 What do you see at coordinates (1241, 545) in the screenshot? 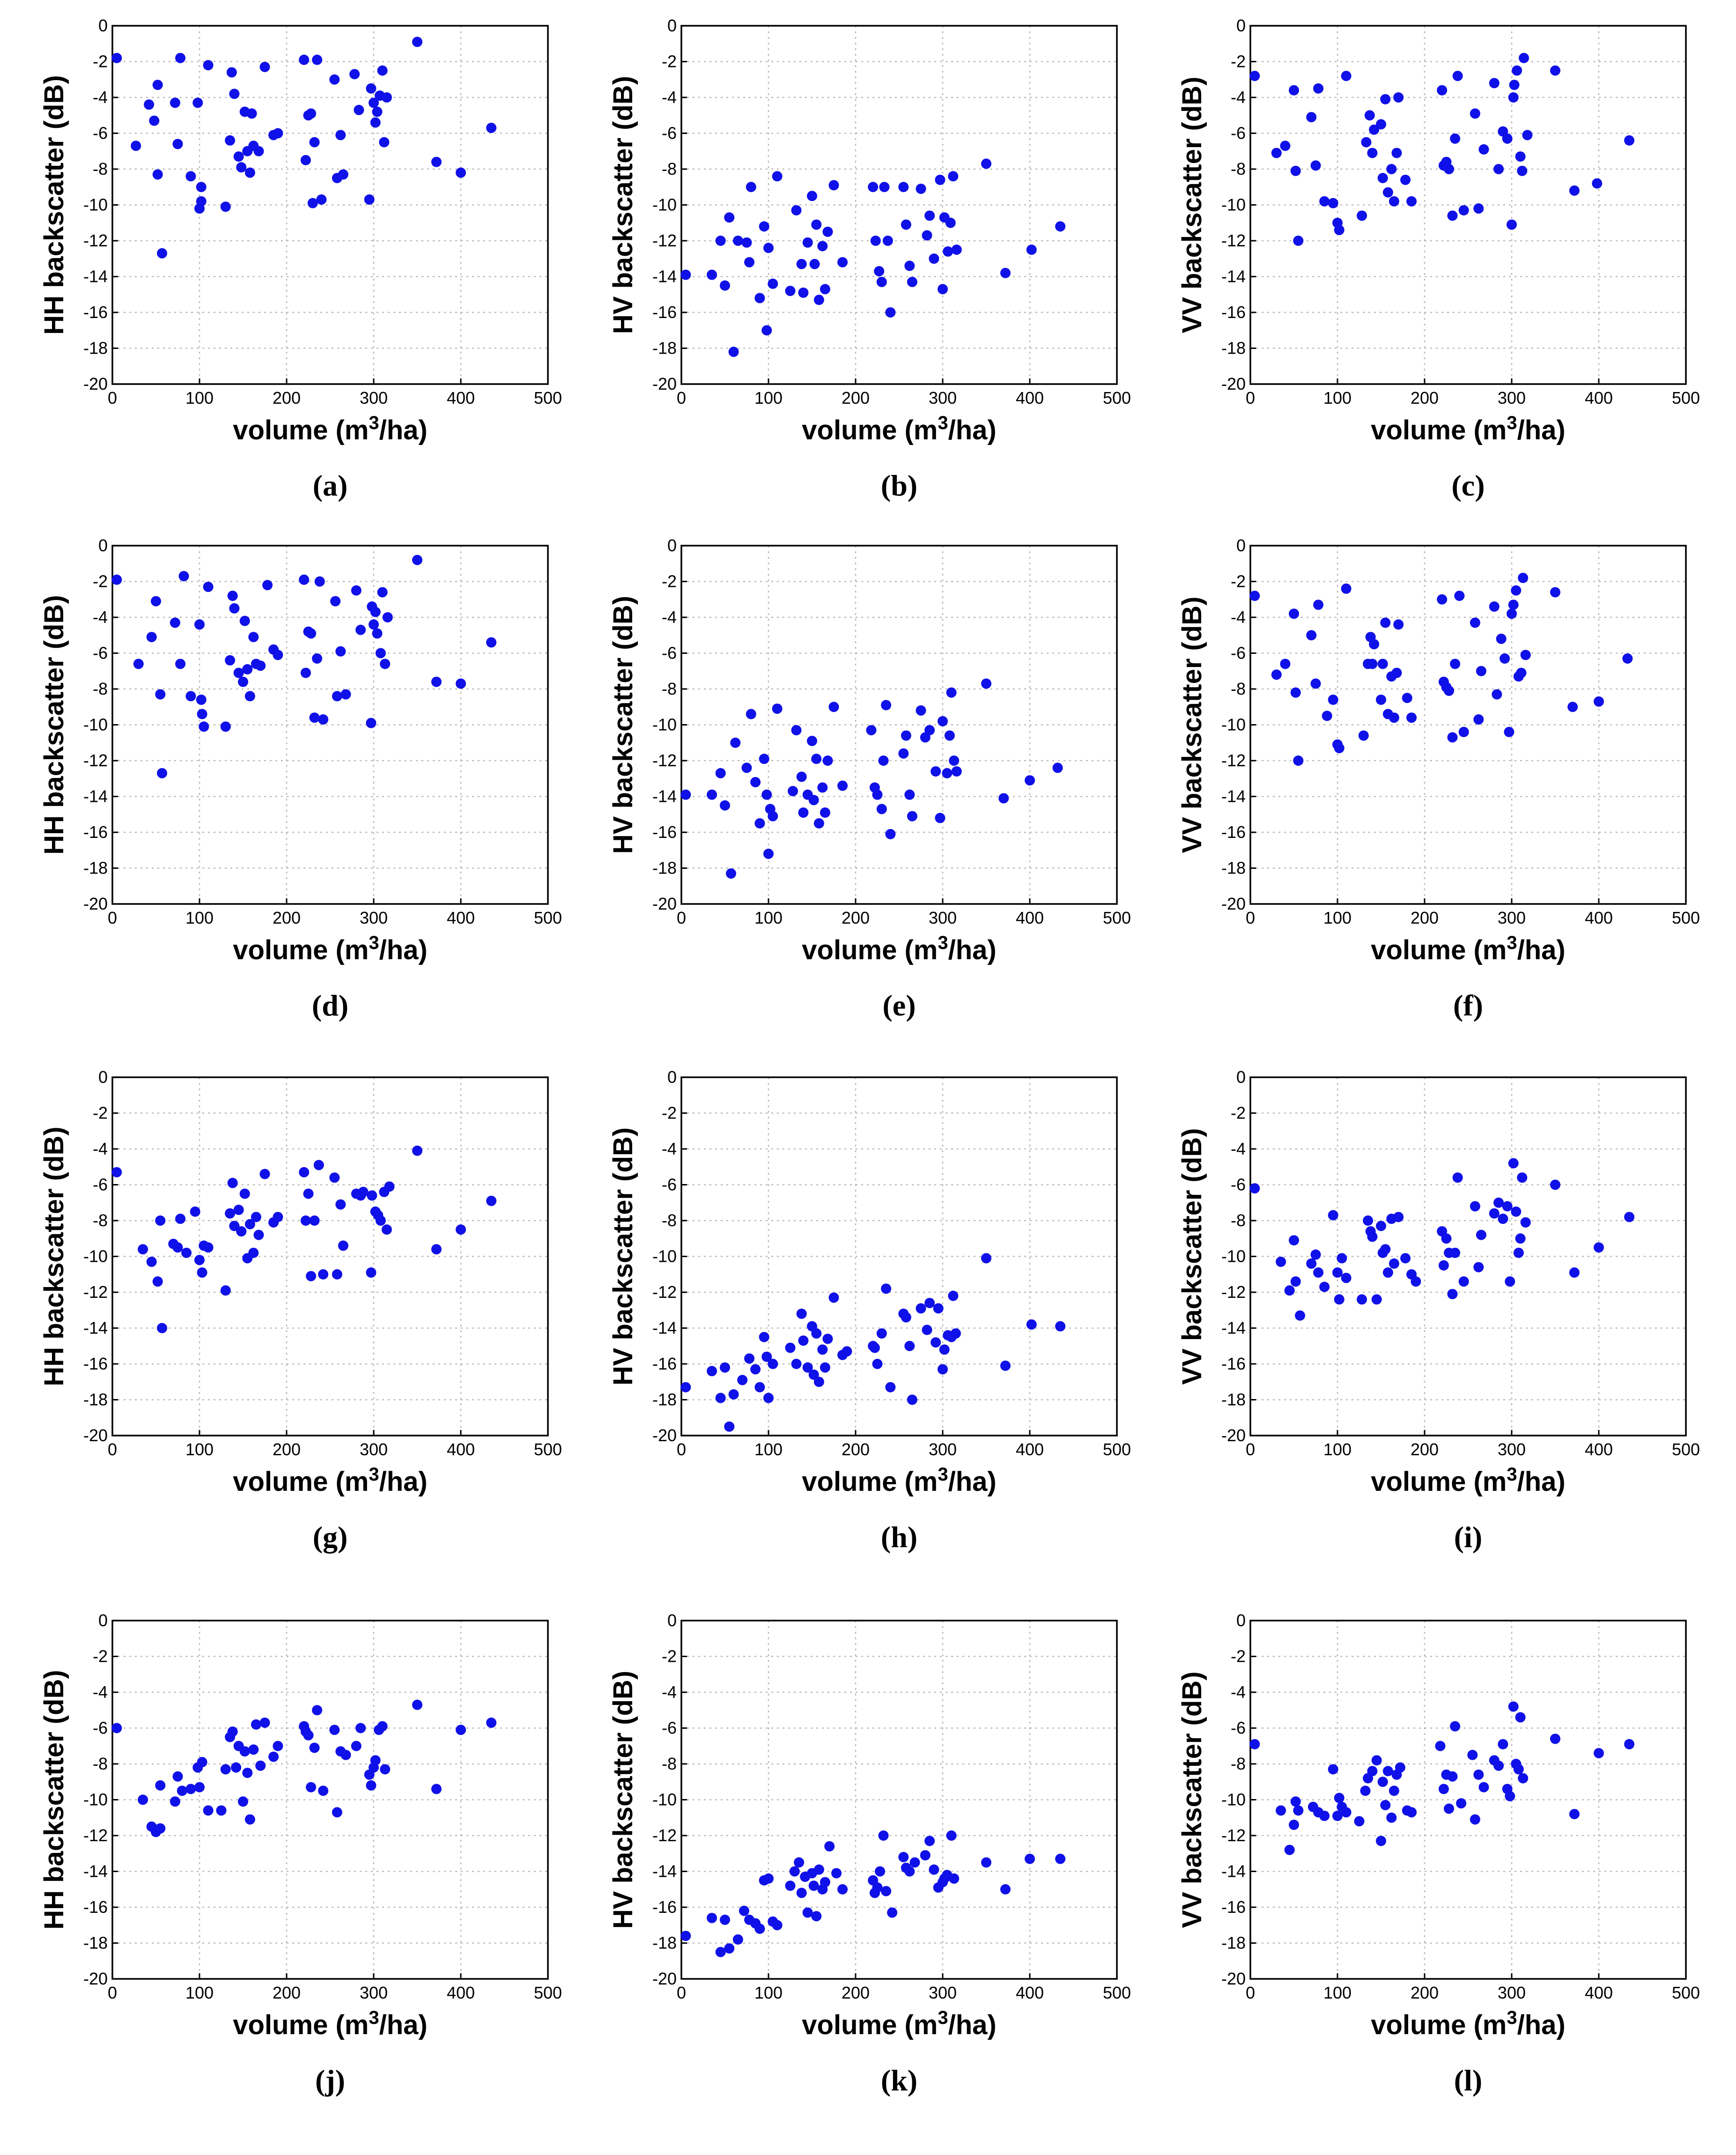
I see `y-tick-label: 0` at bounding box center [1241, 545].